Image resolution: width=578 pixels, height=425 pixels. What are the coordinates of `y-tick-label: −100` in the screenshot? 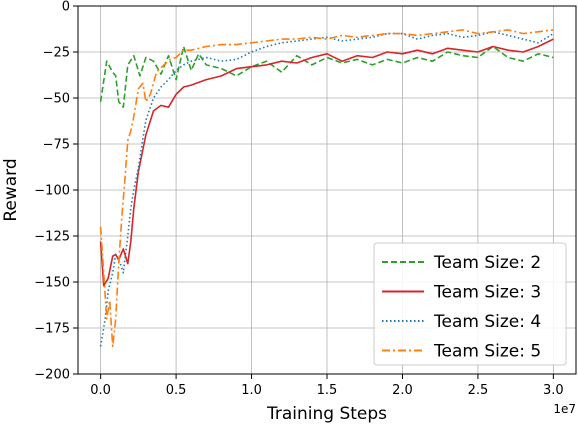 It's located at (52, 191).